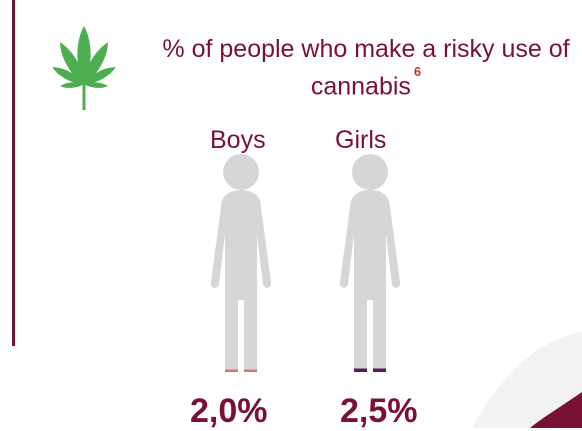 This screenshot has height=431, width=582. I want to click on value-label-girls: 2,5%, so click(379, 411).